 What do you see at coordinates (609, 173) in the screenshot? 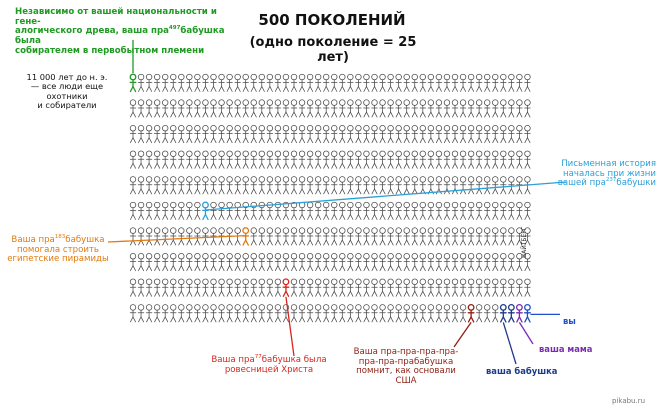
I see `written-history-line2: началась при жизни` at bounding box center [609, 173].